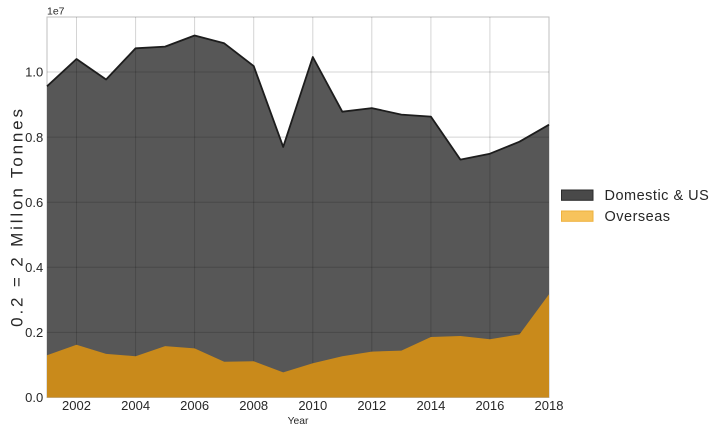 This screenshot has width=718, height=433. Describe the element at coordinates (298, 421) in the screenshot. I see `svg-text: Year` at that location.